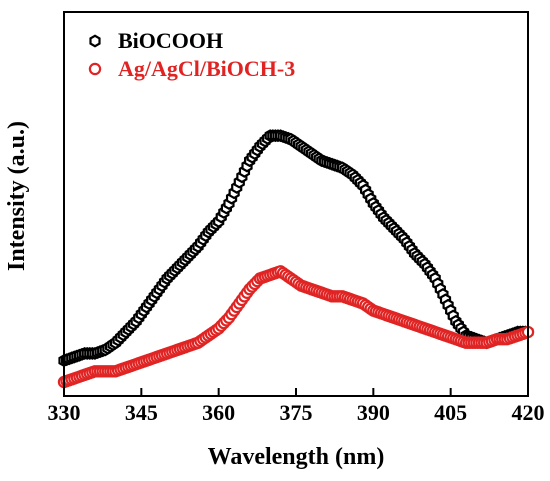  I want to click on legend: BiOCOOH Ag/AgCl/BiOCH-3, so click(191, 54).